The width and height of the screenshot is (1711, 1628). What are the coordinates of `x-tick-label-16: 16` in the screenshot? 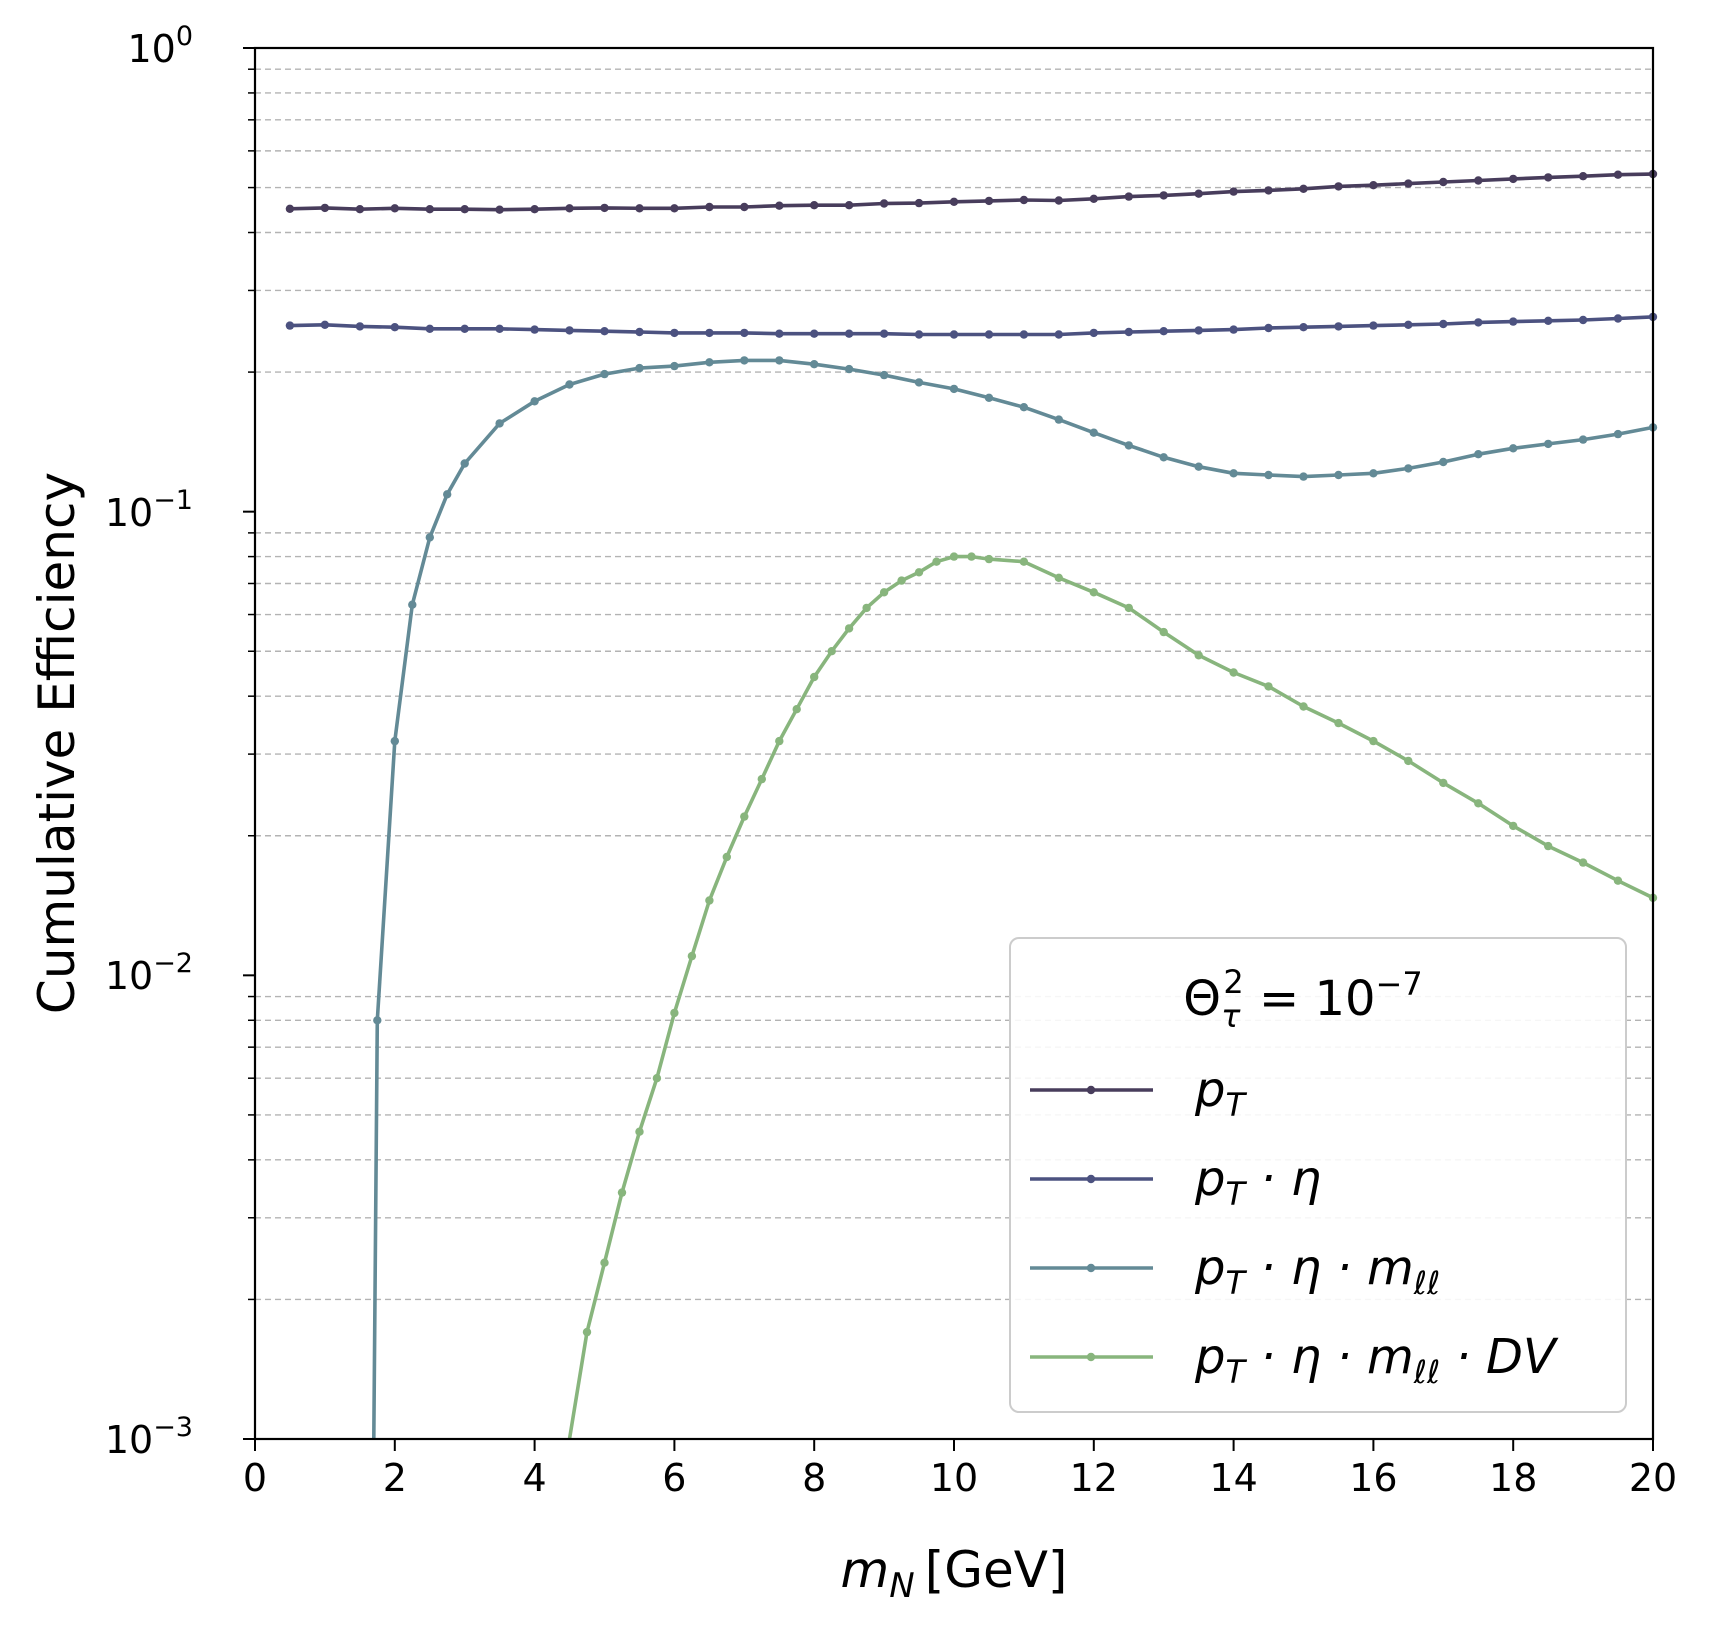 It's located at (1373, 1478).